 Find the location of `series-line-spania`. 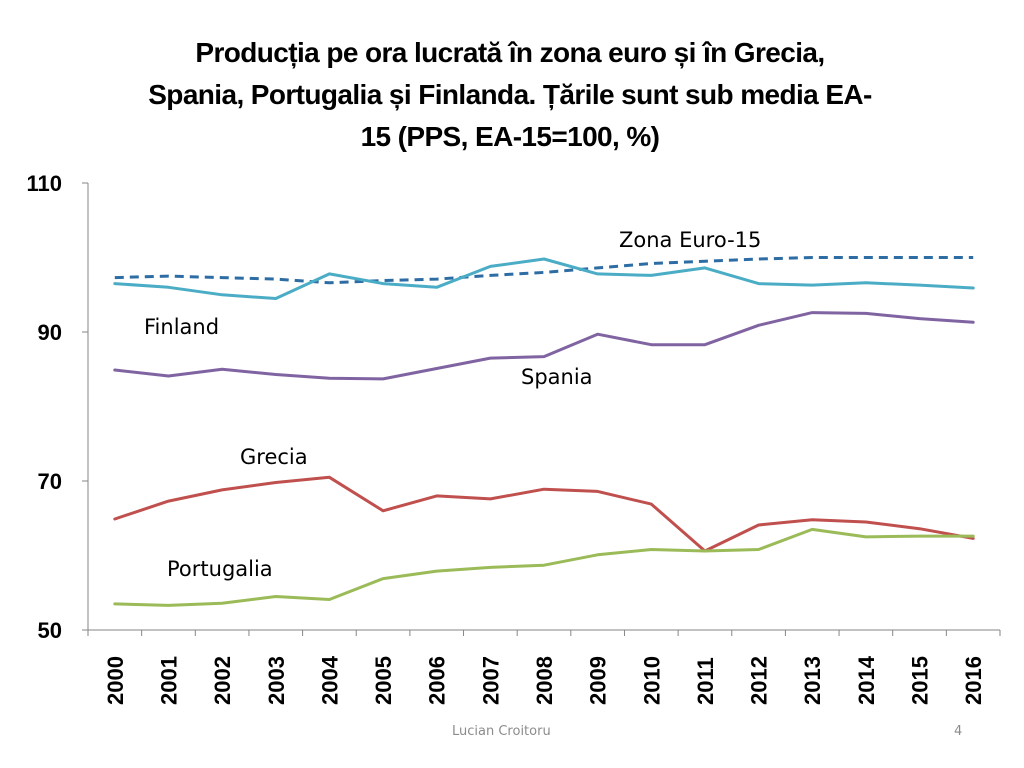

series-line-spania is located at coordinates (544, 346).